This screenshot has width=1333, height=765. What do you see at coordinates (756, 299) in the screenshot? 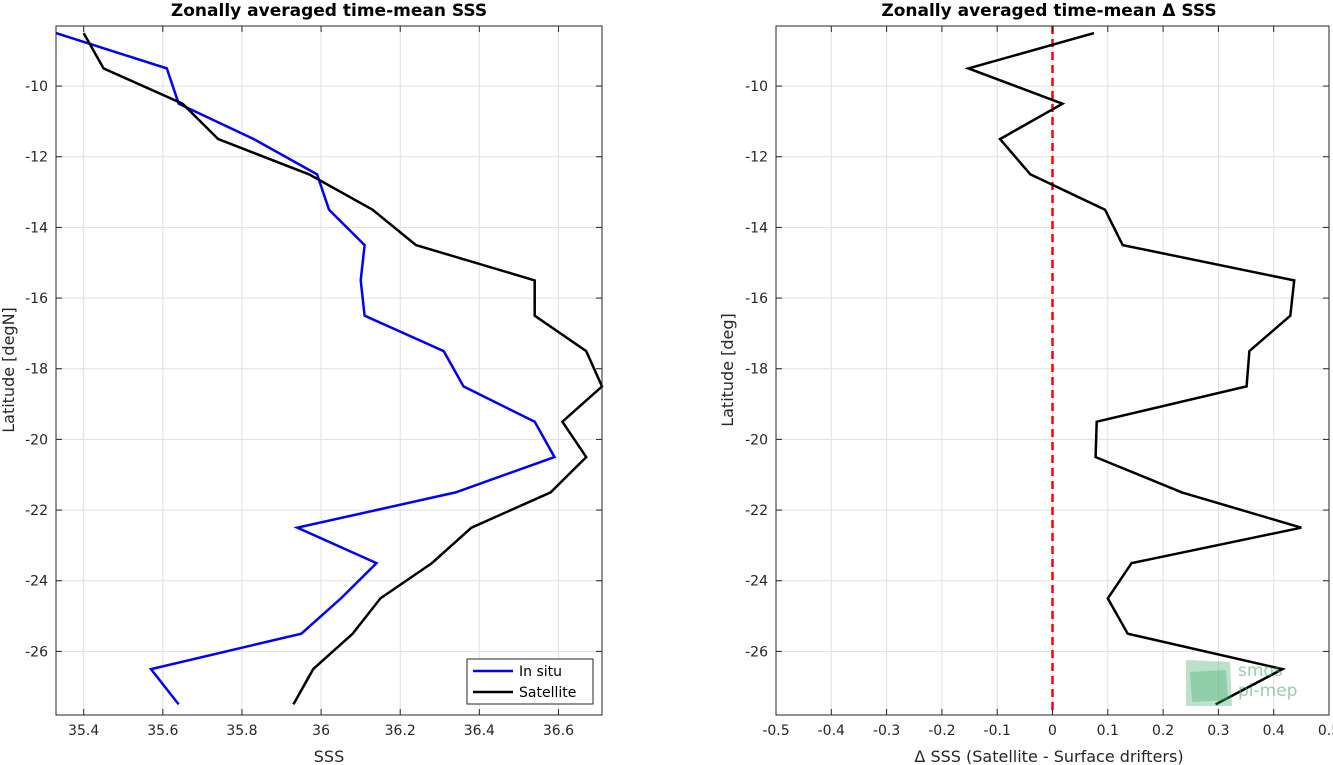
I see `delta-ytick-label: -16` at bounding box center [756, 299].